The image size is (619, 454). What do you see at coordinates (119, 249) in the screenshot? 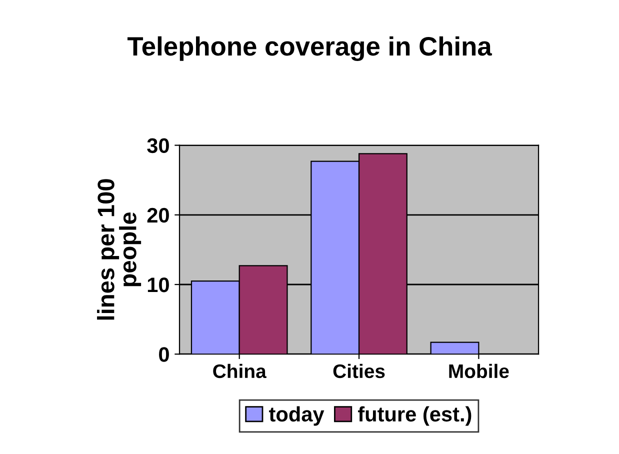
I see `y-axis-title: lines per 100 people` at bounding box center [119, 249].